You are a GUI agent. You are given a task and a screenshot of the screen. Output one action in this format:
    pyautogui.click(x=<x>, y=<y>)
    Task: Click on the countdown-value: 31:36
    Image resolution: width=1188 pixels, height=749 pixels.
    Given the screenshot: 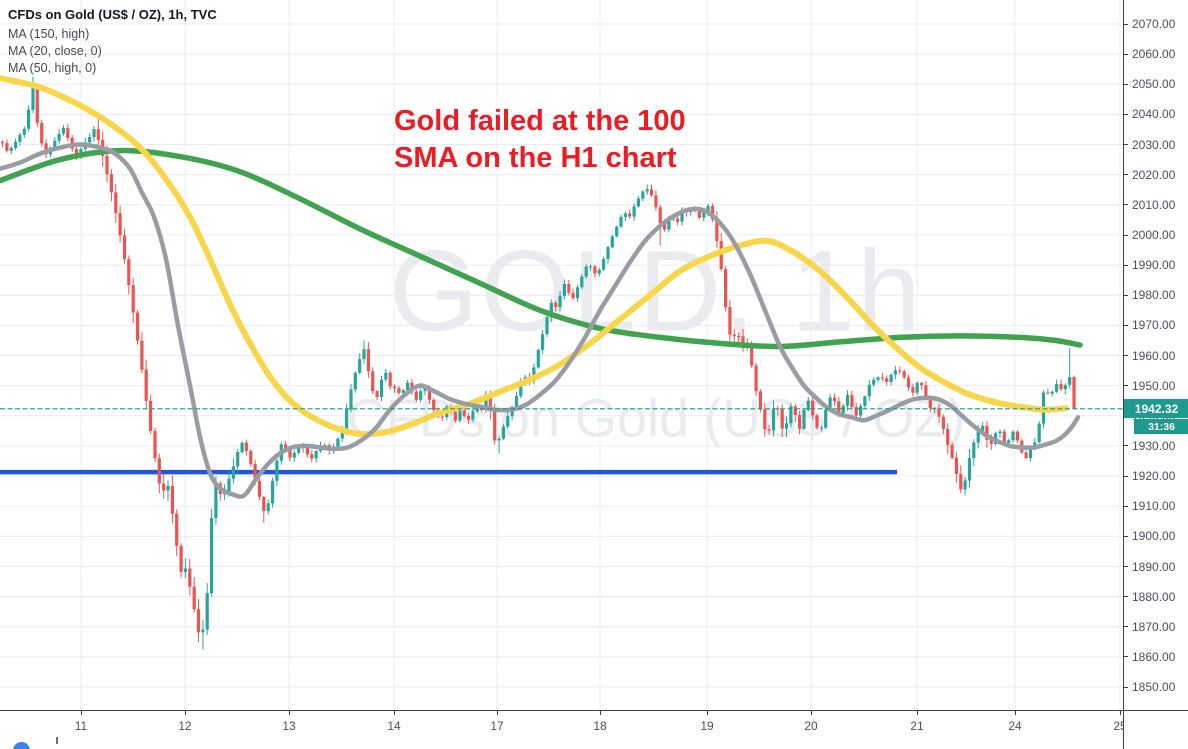 What is the action you would take?
    pyautogui.click(x=1161, y=426)
    